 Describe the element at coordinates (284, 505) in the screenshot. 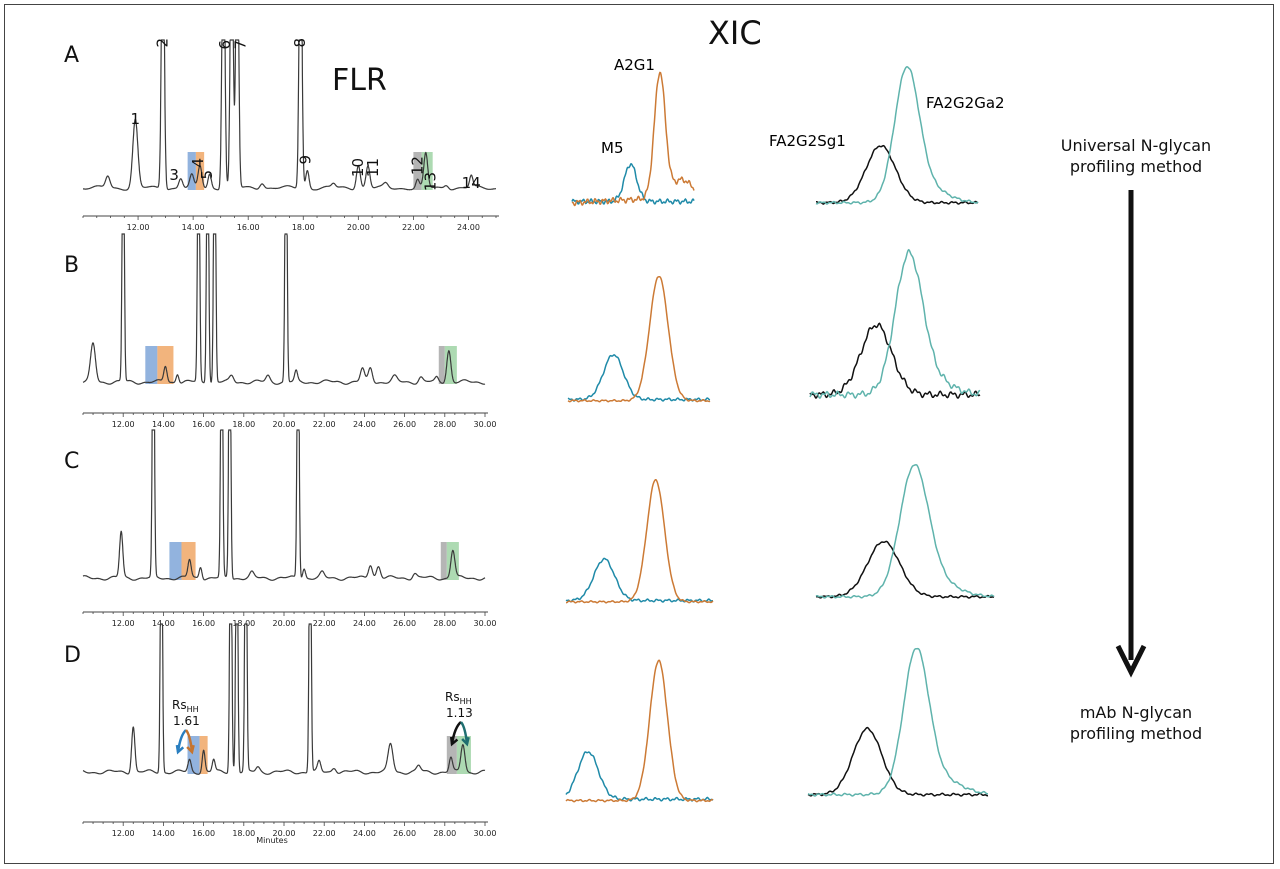

I see `flr-trace-c` at that location.